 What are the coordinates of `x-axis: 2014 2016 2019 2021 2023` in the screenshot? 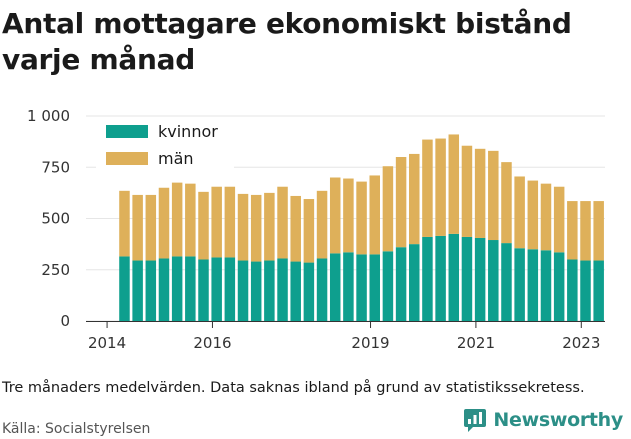 It's located at (345, 336).